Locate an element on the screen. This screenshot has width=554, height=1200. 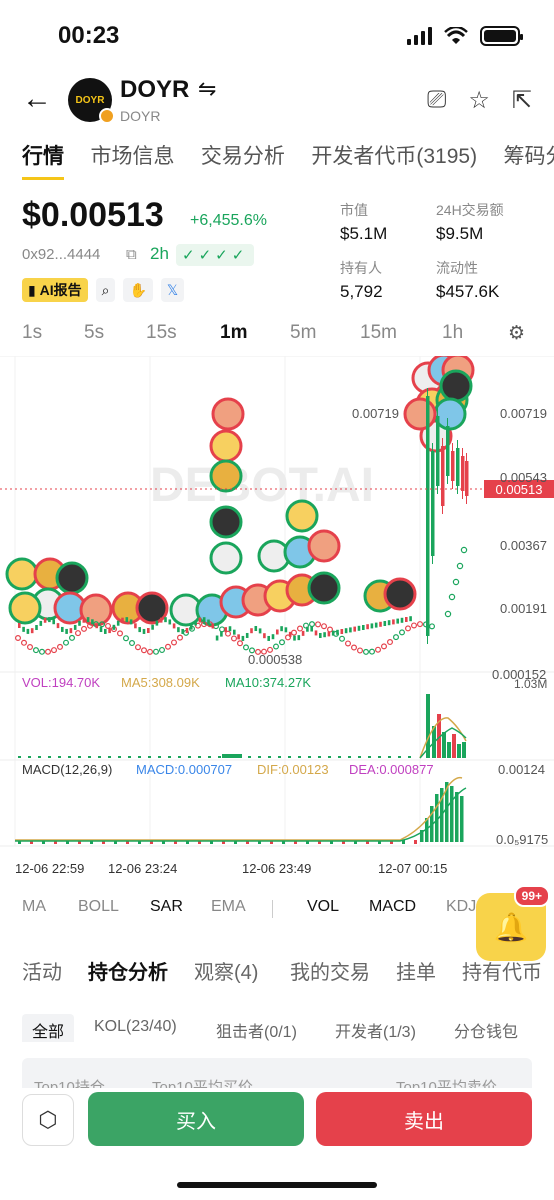
tab-holding-tokens: 持有代币 is located at coordinates (502, 973).